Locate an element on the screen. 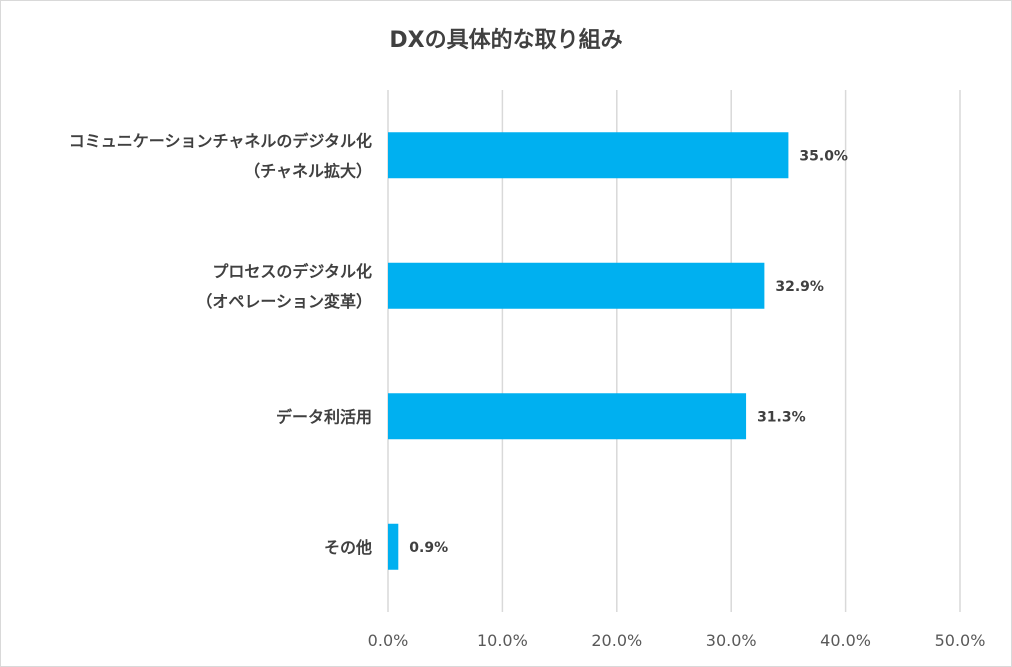 The image size is (1012, 667). x-tick-label: 0.0% is located at coordinates (388, 640).